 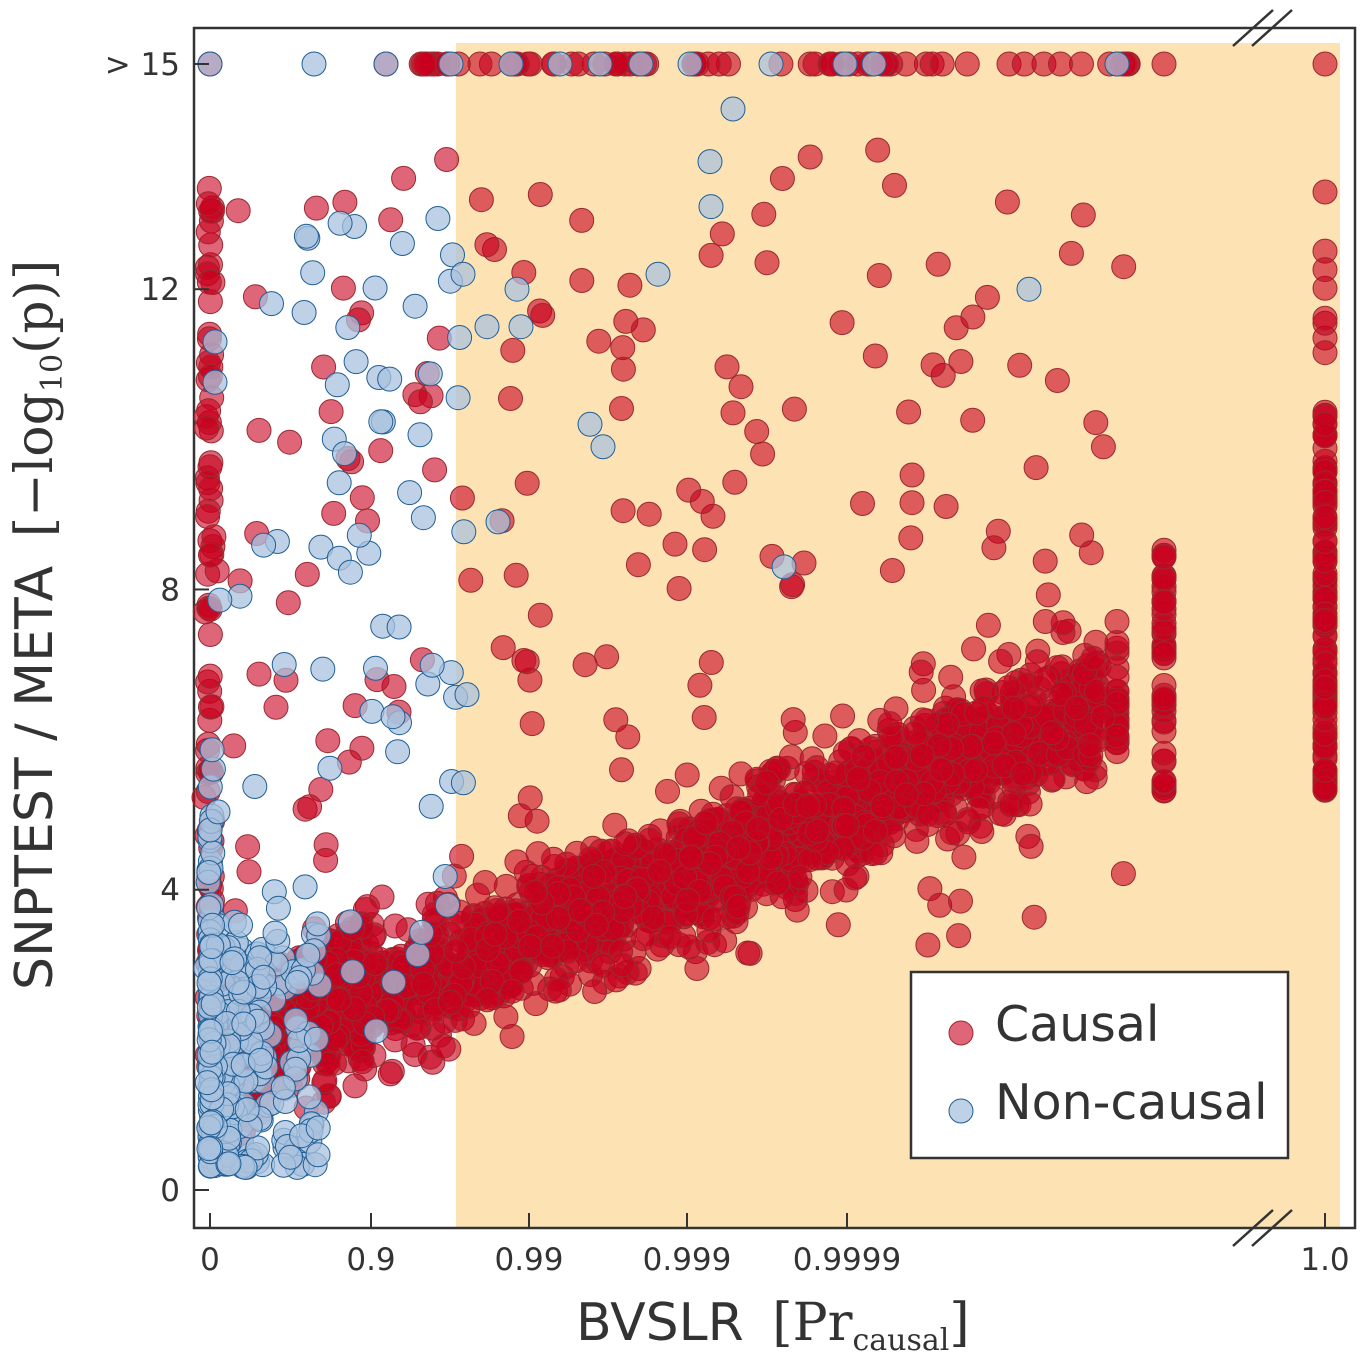 What do you see at coordinates (170, 891) in the screenshot?
I see `y-tick-label: 4` at bounding box center [170, 891].